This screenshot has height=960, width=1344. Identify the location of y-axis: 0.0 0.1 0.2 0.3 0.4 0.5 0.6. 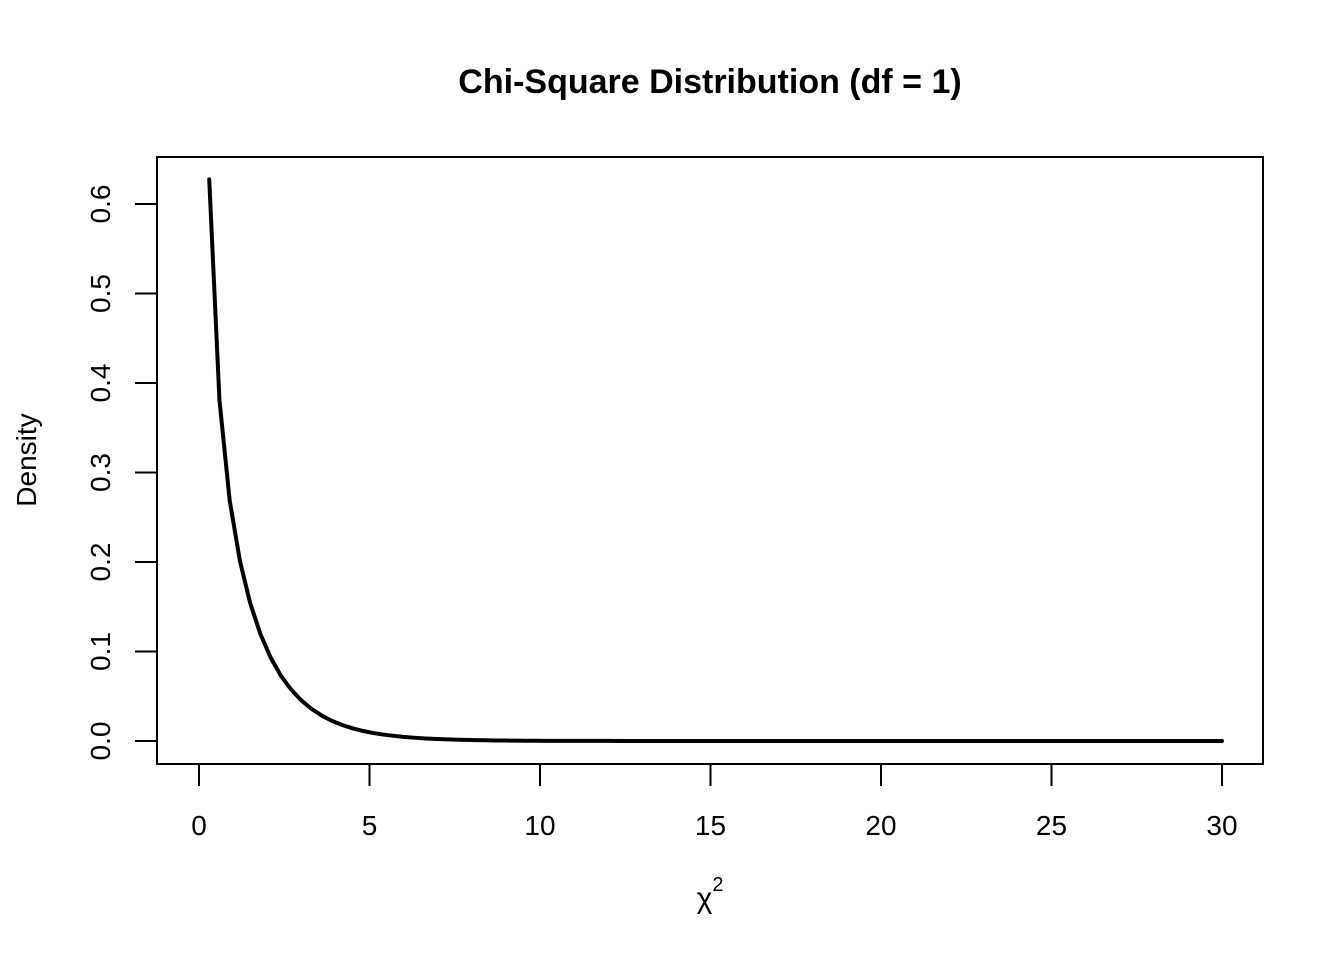
(121, 473).